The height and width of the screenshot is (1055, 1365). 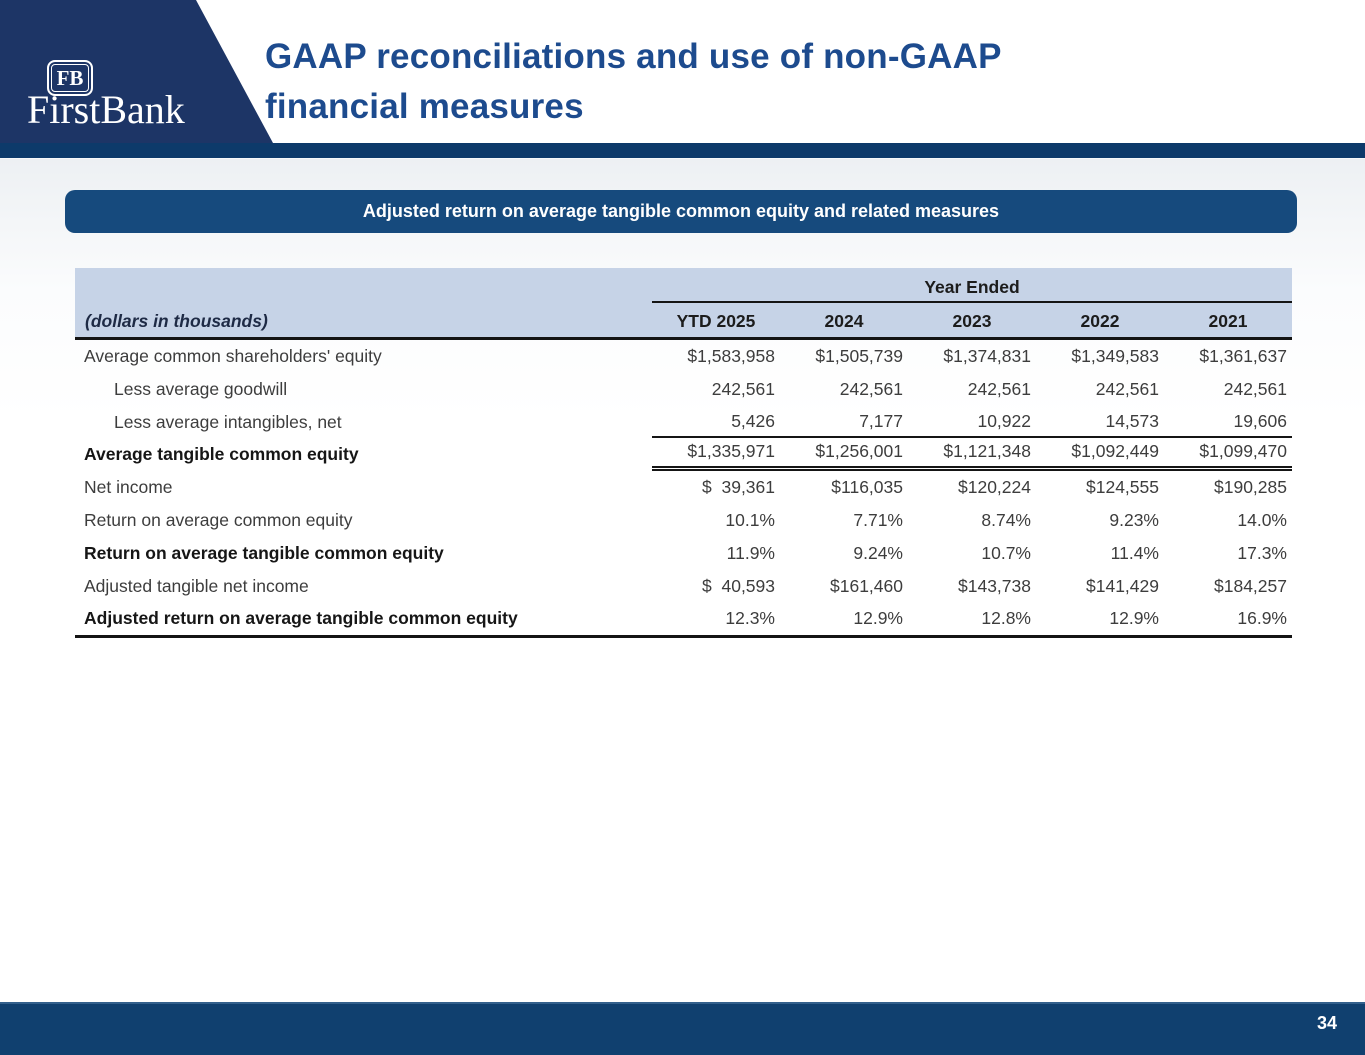 What do you see at coordinates (228, 421) in the screenshot?
I see `row-label: Less average intangibles, net` at bounding box center [228, 421].